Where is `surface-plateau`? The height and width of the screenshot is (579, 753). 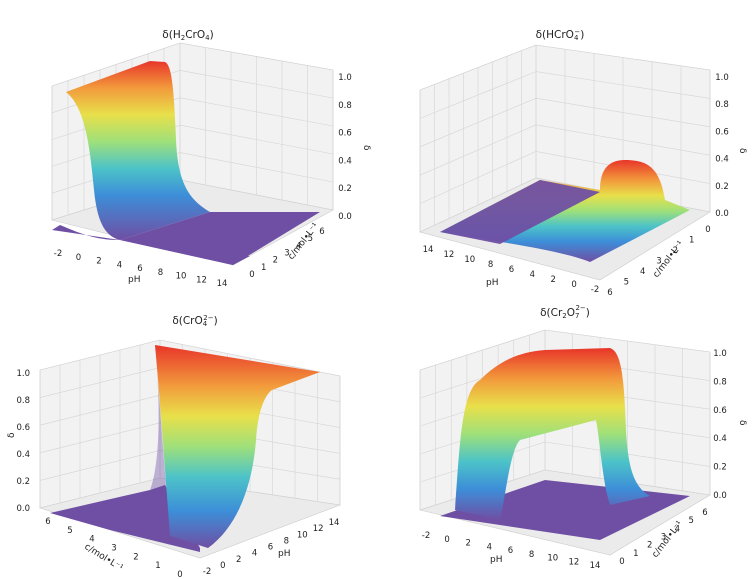
surface-plateau is located at coordinates (552, 434).